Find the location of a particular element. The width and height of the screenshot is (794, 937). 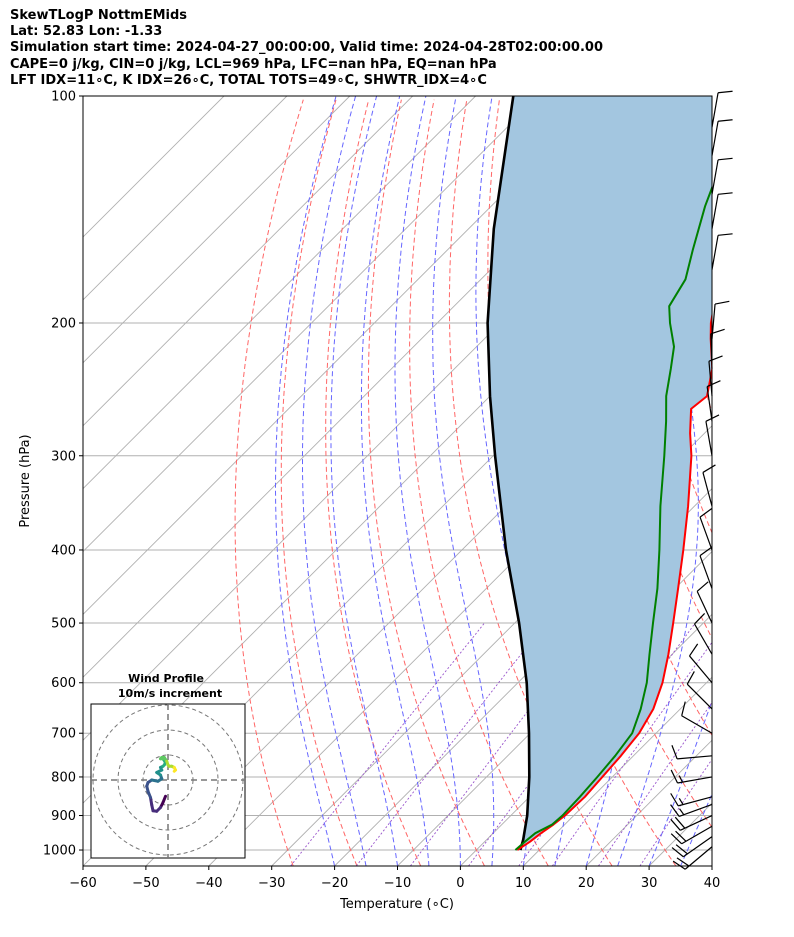

x-axis: −60 −50 −40 −30 −20 −10 0 10 20 30 40 is located at coordinates (394, 878).